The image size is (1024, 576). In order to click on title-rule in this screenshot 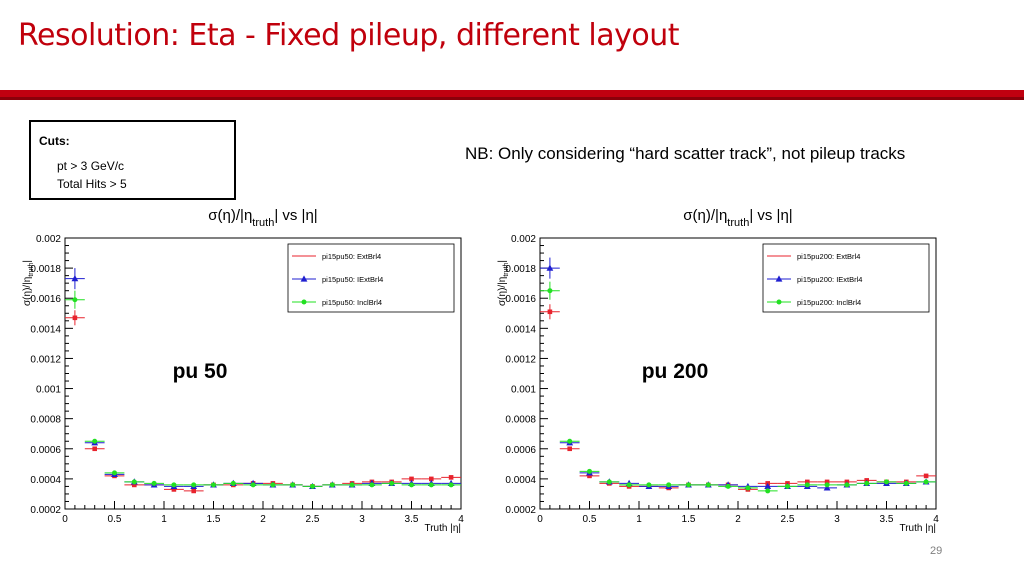, I will do `click(512, 95)`.